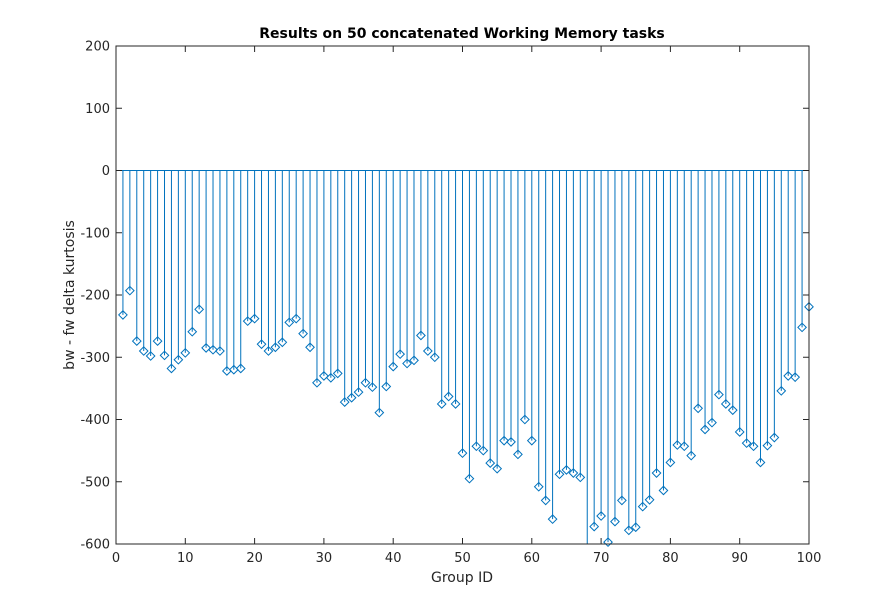 The width and height of the screenshot is (894, 611). What do you see at coordinates (254, 558) in the screenshot?
I see `x-tick-label: 20` at bounding box center [254, 558].